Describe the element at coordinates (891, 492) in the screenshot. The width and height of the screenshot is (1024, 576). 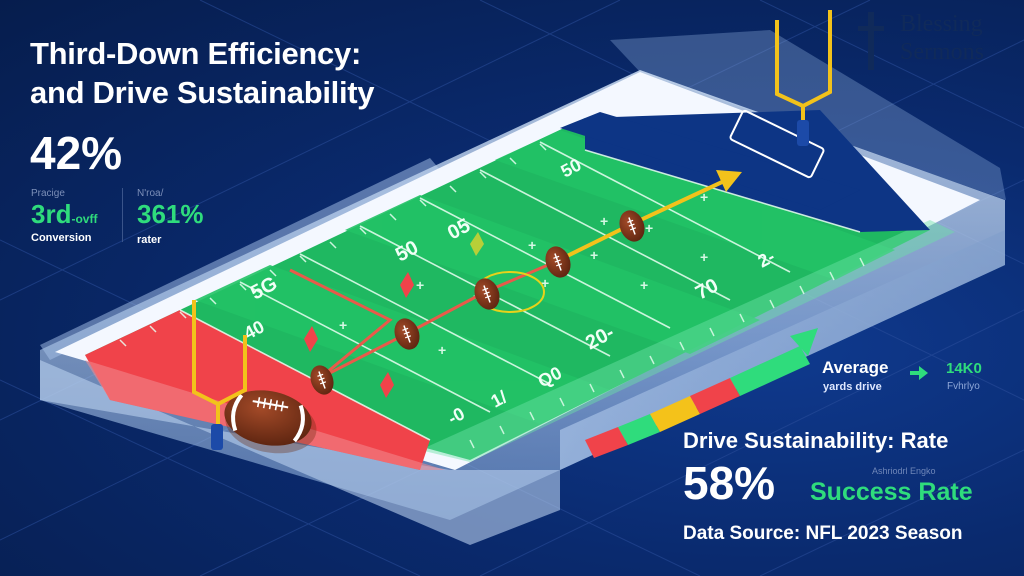
I see `success-rate-label: Success Rate` at that location.